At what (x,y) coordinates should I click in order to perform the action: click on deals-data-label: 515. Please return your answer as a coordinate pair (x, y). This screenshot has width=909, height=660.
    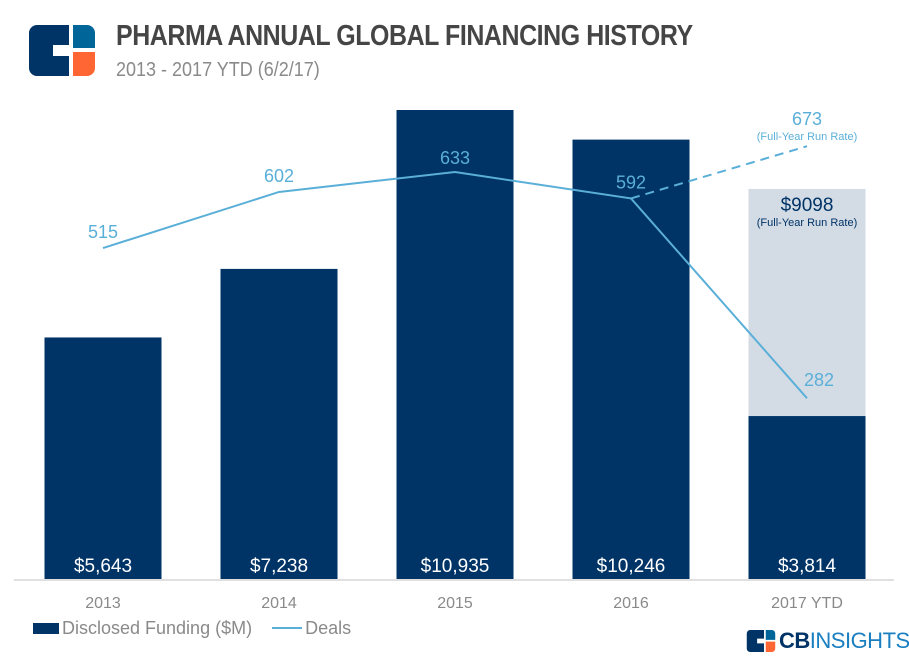
    Looking at the image, I should click on (103, 232).